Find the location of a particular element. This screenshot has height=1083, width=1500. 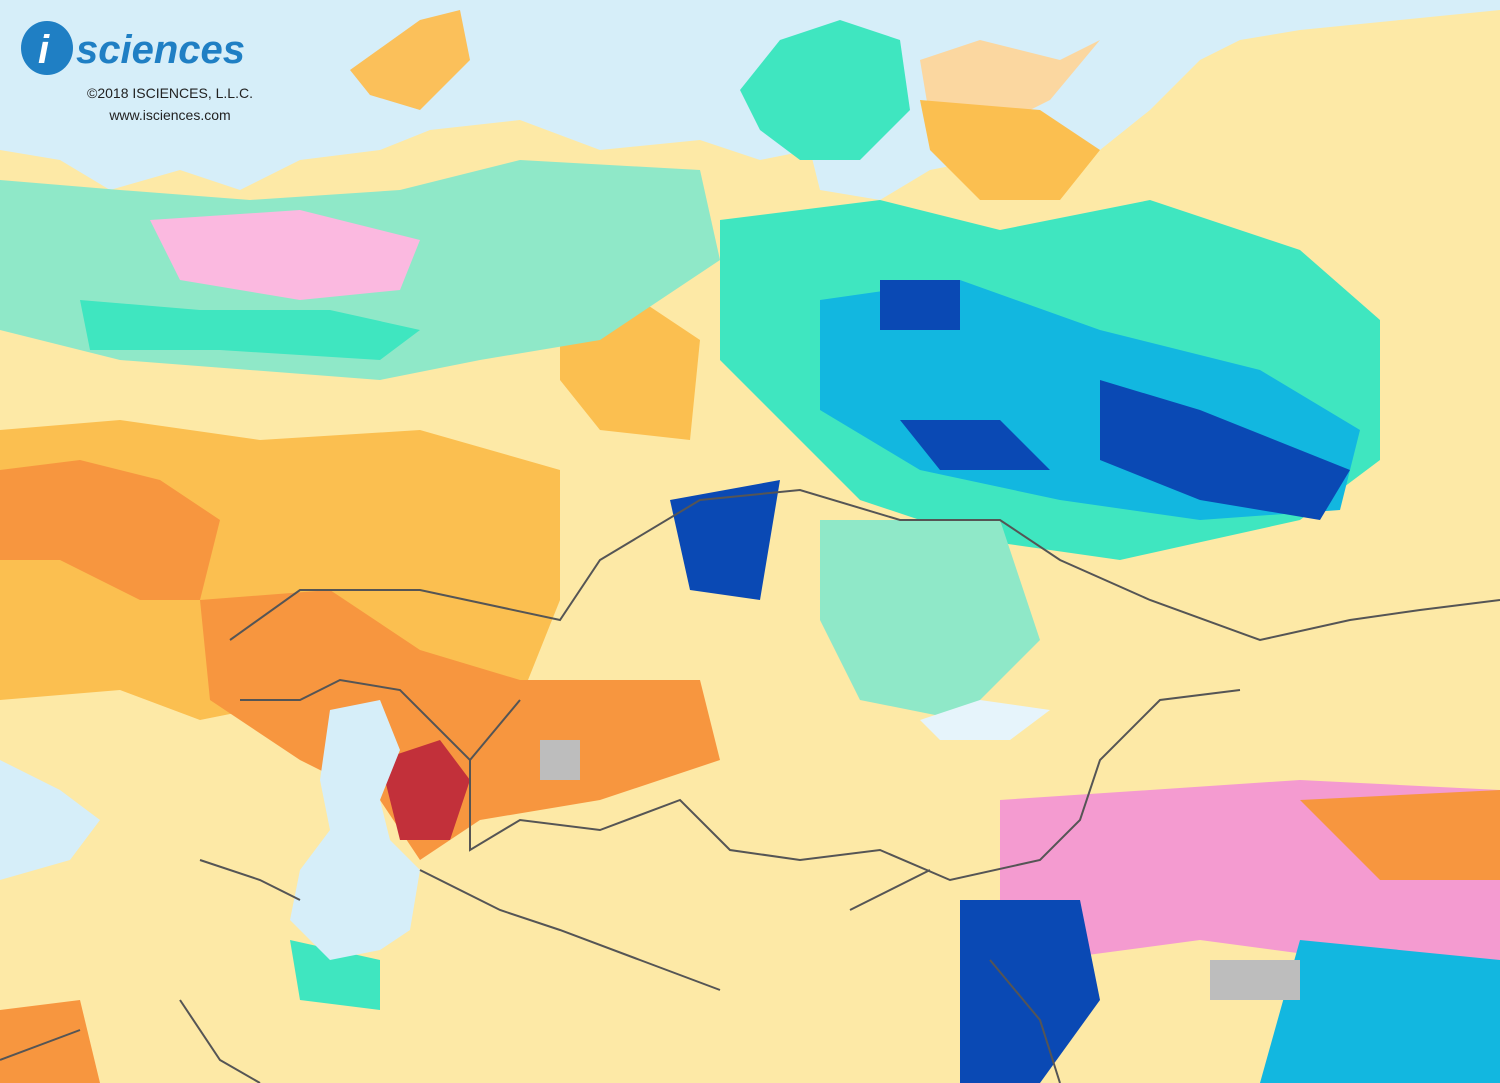

logo-name: sciences is located at coordinates (160, 50).